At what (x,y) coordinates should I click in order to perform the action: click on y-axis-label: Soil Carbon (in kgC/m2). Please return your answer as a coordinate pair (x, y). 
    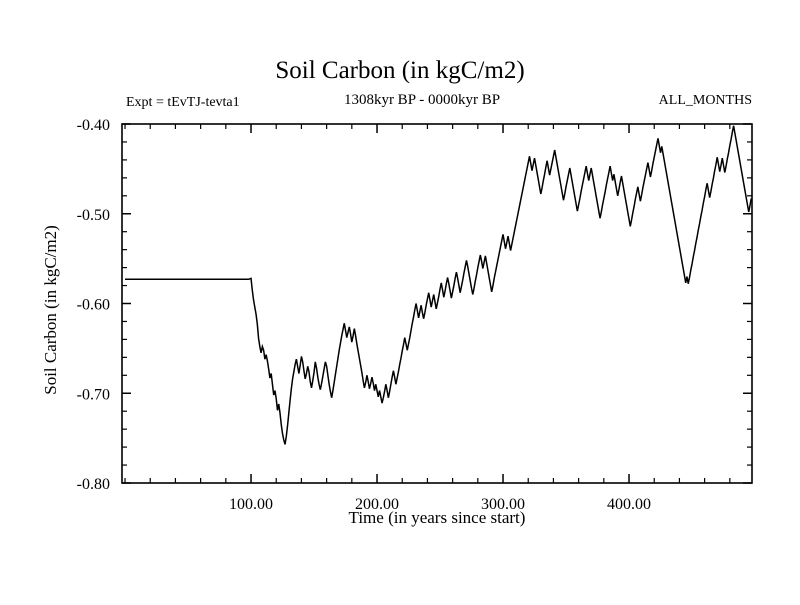
    Looking at the image, I should click on (50, 310).